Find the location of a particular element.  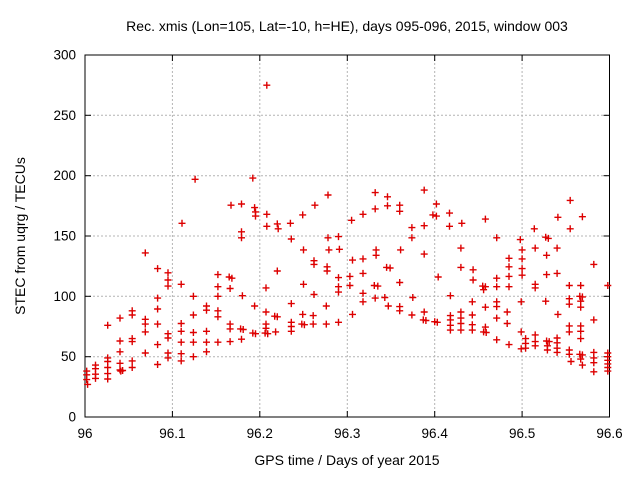

x-tick-label: 96.1 is located at coordinates (172, 433).